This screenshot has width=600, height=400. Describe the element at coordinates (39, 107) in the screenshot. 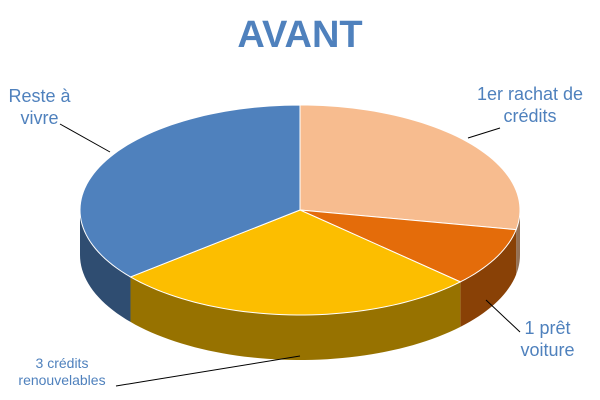

I see `slice-label: Reste à vivre` at that location.